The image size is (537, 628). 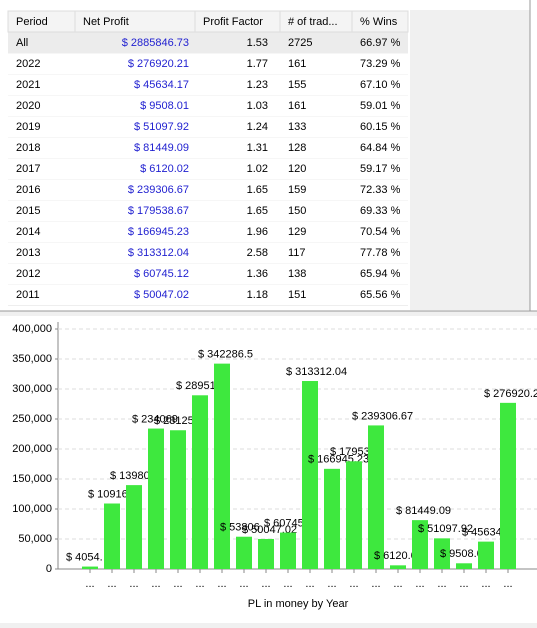 I want to click on cell: 2017, so click(x=28, y=169).